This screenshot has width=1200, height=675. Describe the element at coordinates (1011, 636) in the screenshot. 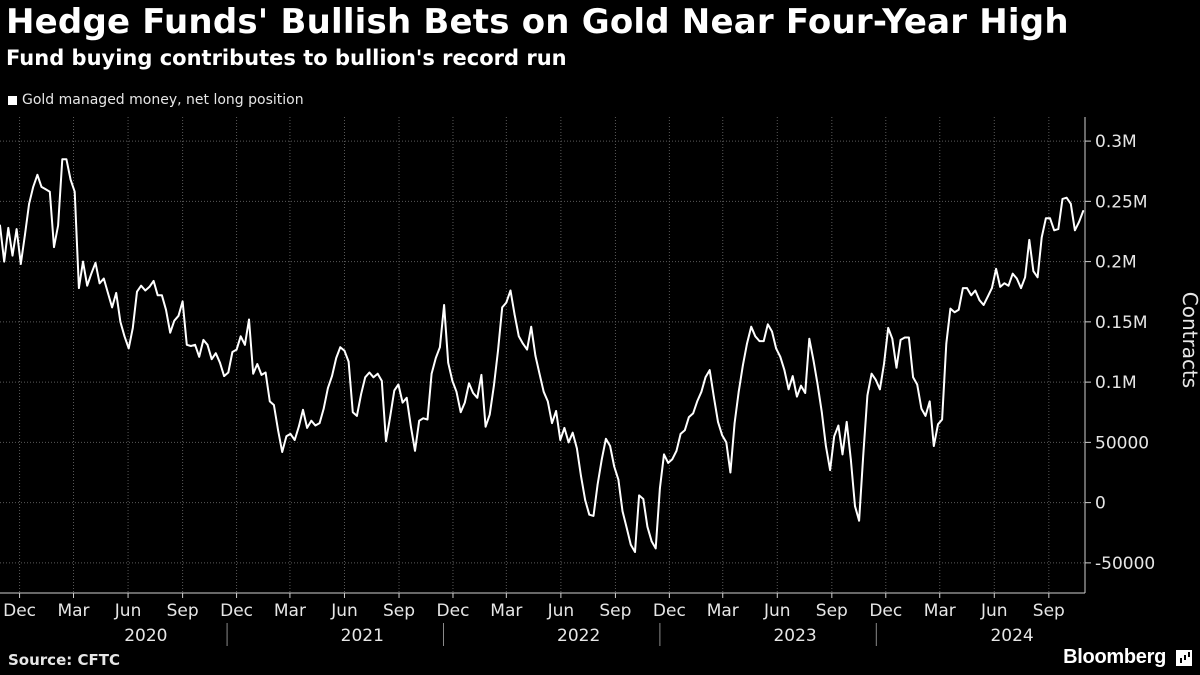

I see `year-label: 2024` at that location.